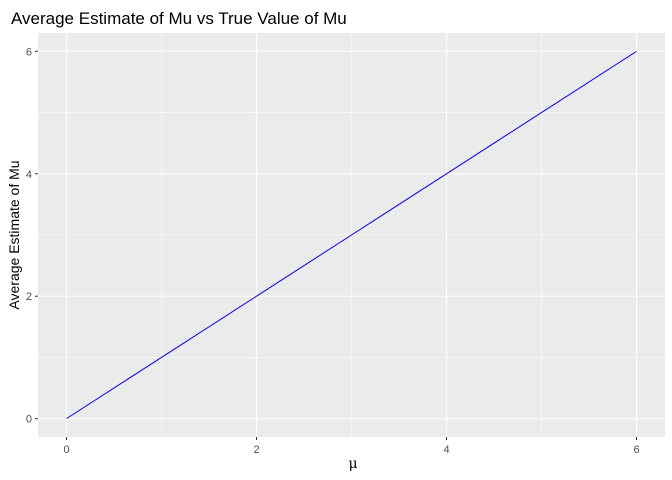  Describe the element at coordinates (29, 420) in the screenshot. I see `y-tick-label: 0` at that location.